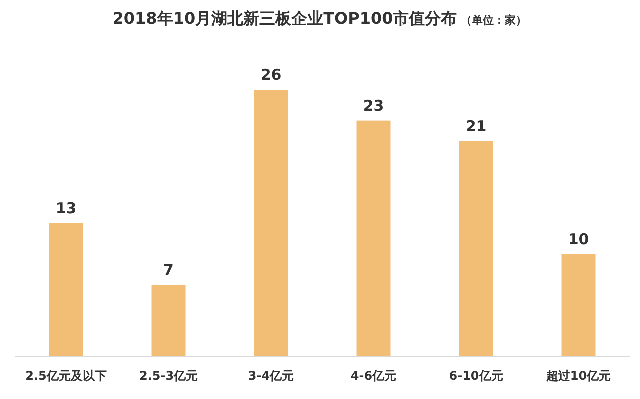  Describe the element at coordinates (476, 126) in the screenshot. I see `data-label: 21` at that location.